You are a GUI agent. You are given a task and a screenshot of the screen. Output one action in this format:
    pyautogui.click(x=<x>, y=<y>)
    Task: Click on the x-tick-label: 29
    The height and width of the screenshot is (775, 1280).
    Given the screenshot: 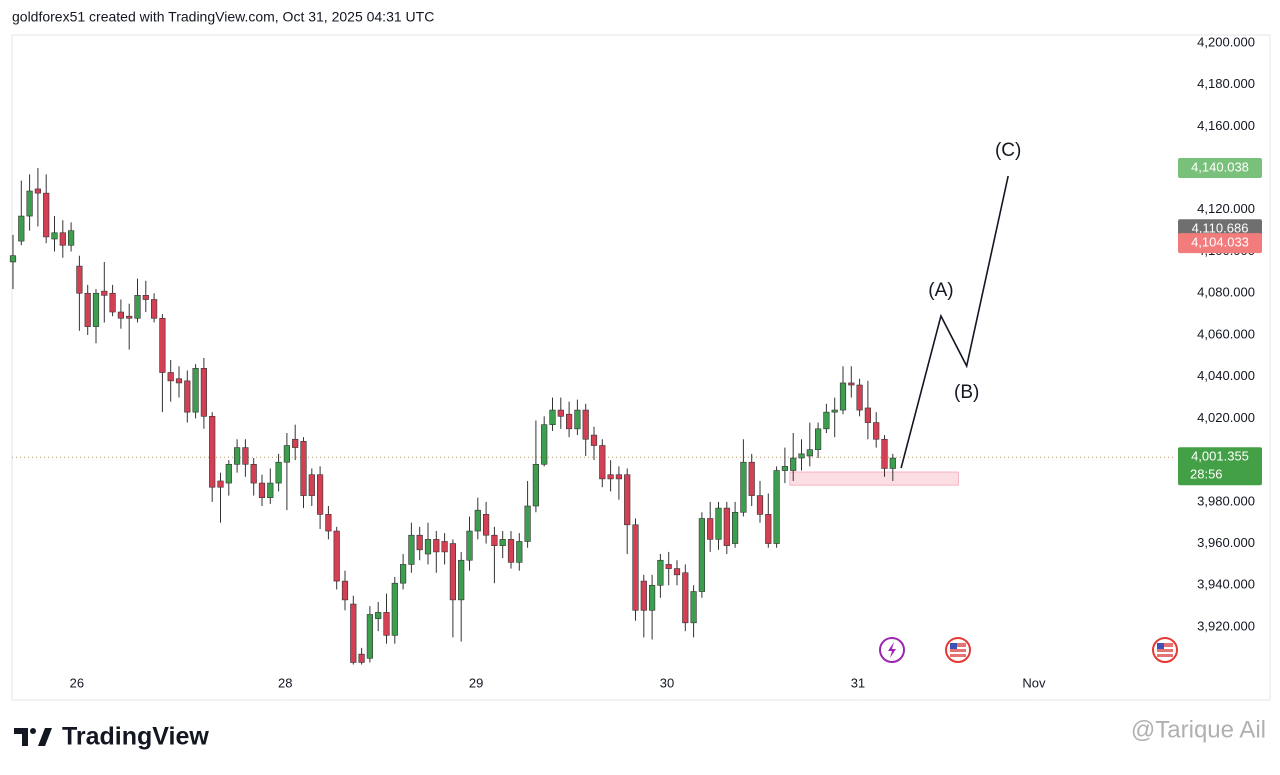 What is the action you would take?
    pyautogui.click(x=476, y=682)
    